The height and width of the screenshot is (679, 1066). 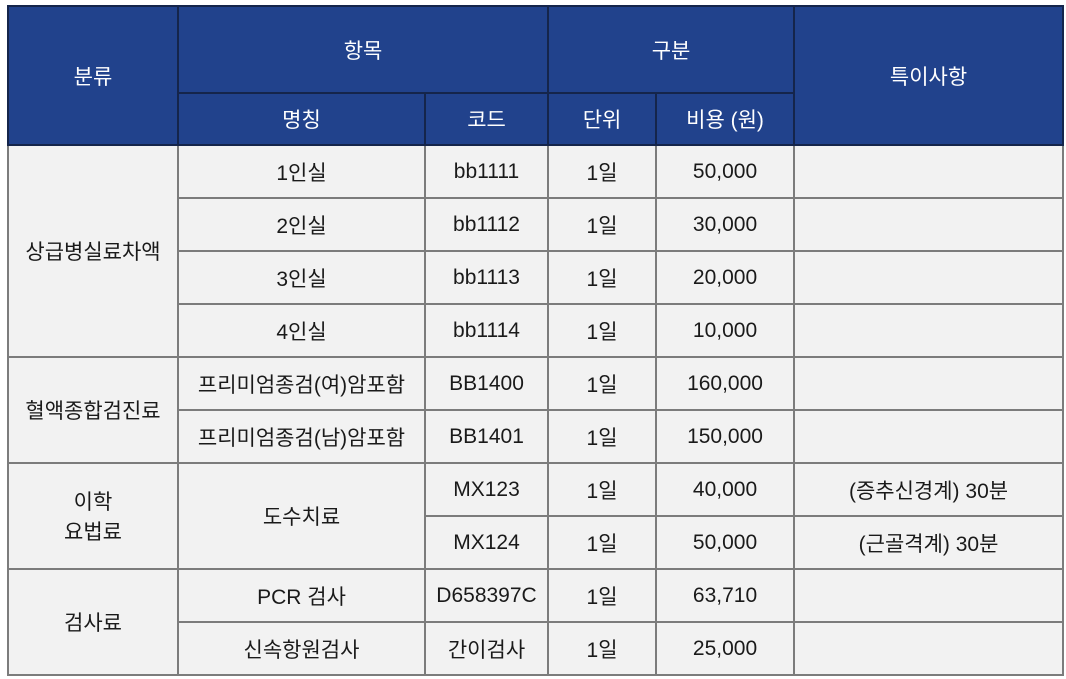 I want to click on cell-item-code: bb1112, so click(x=486, y=224).